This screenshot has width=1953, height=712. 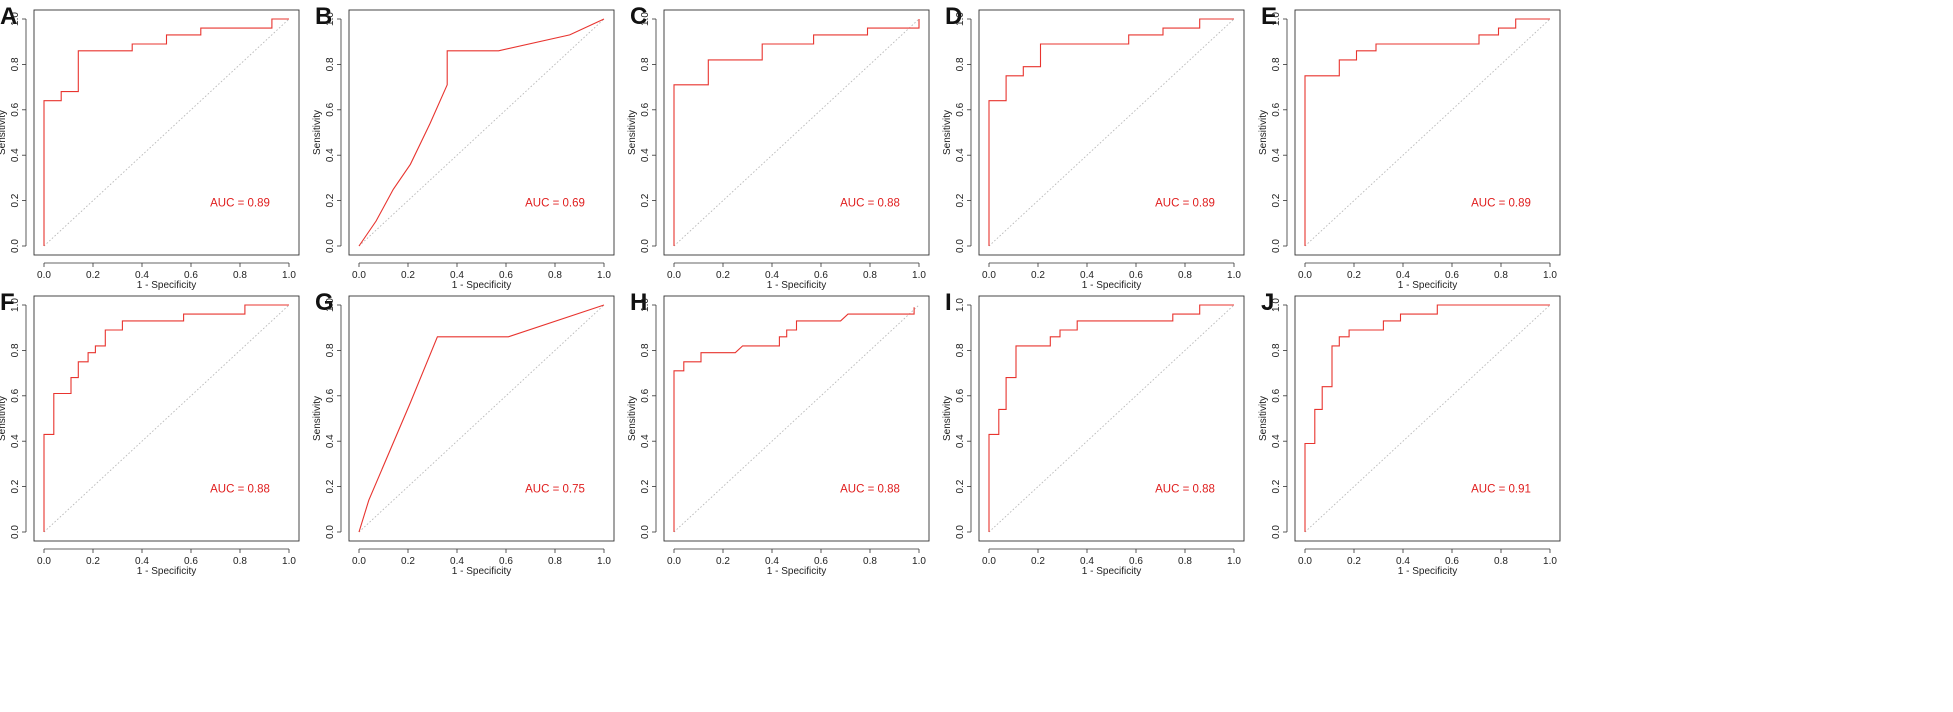 I want to click on panel-letter: H, so click(x=638, y=302).